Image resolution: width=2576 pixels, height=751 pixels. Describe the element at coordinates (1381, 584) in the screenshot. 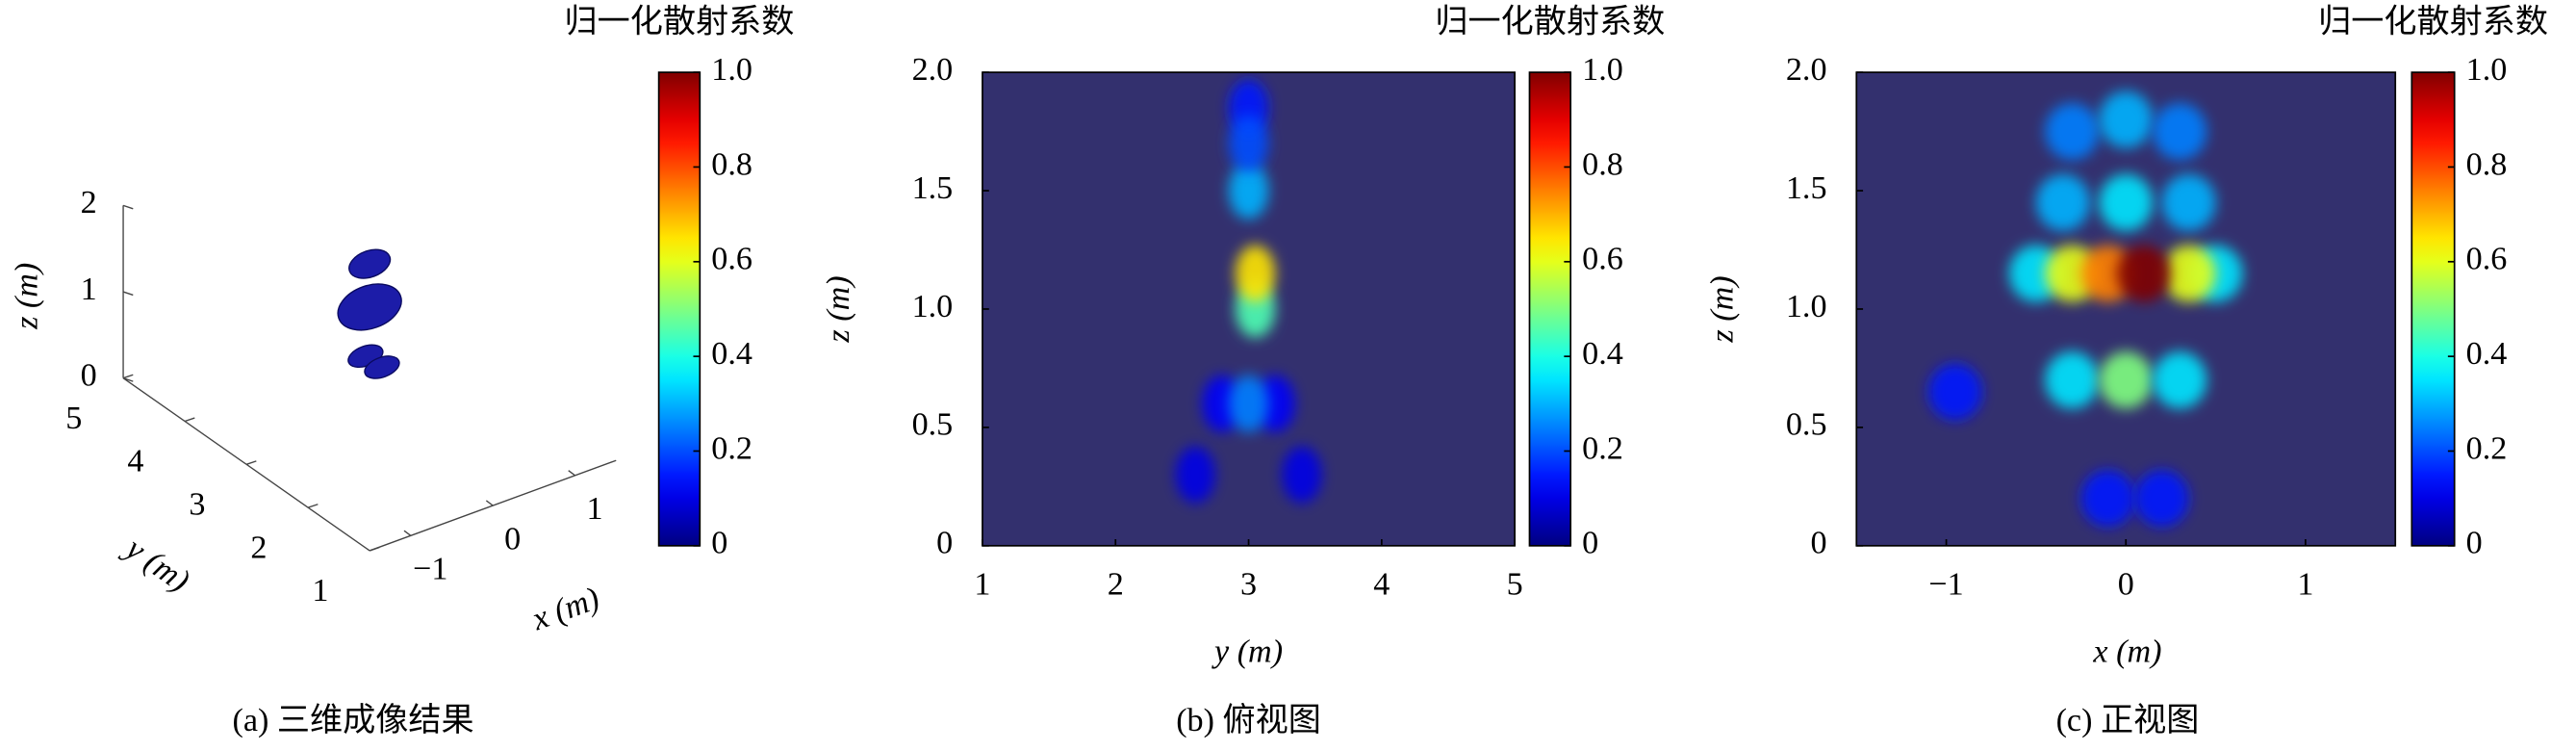

I see `x-tick-label: 4` at that location.